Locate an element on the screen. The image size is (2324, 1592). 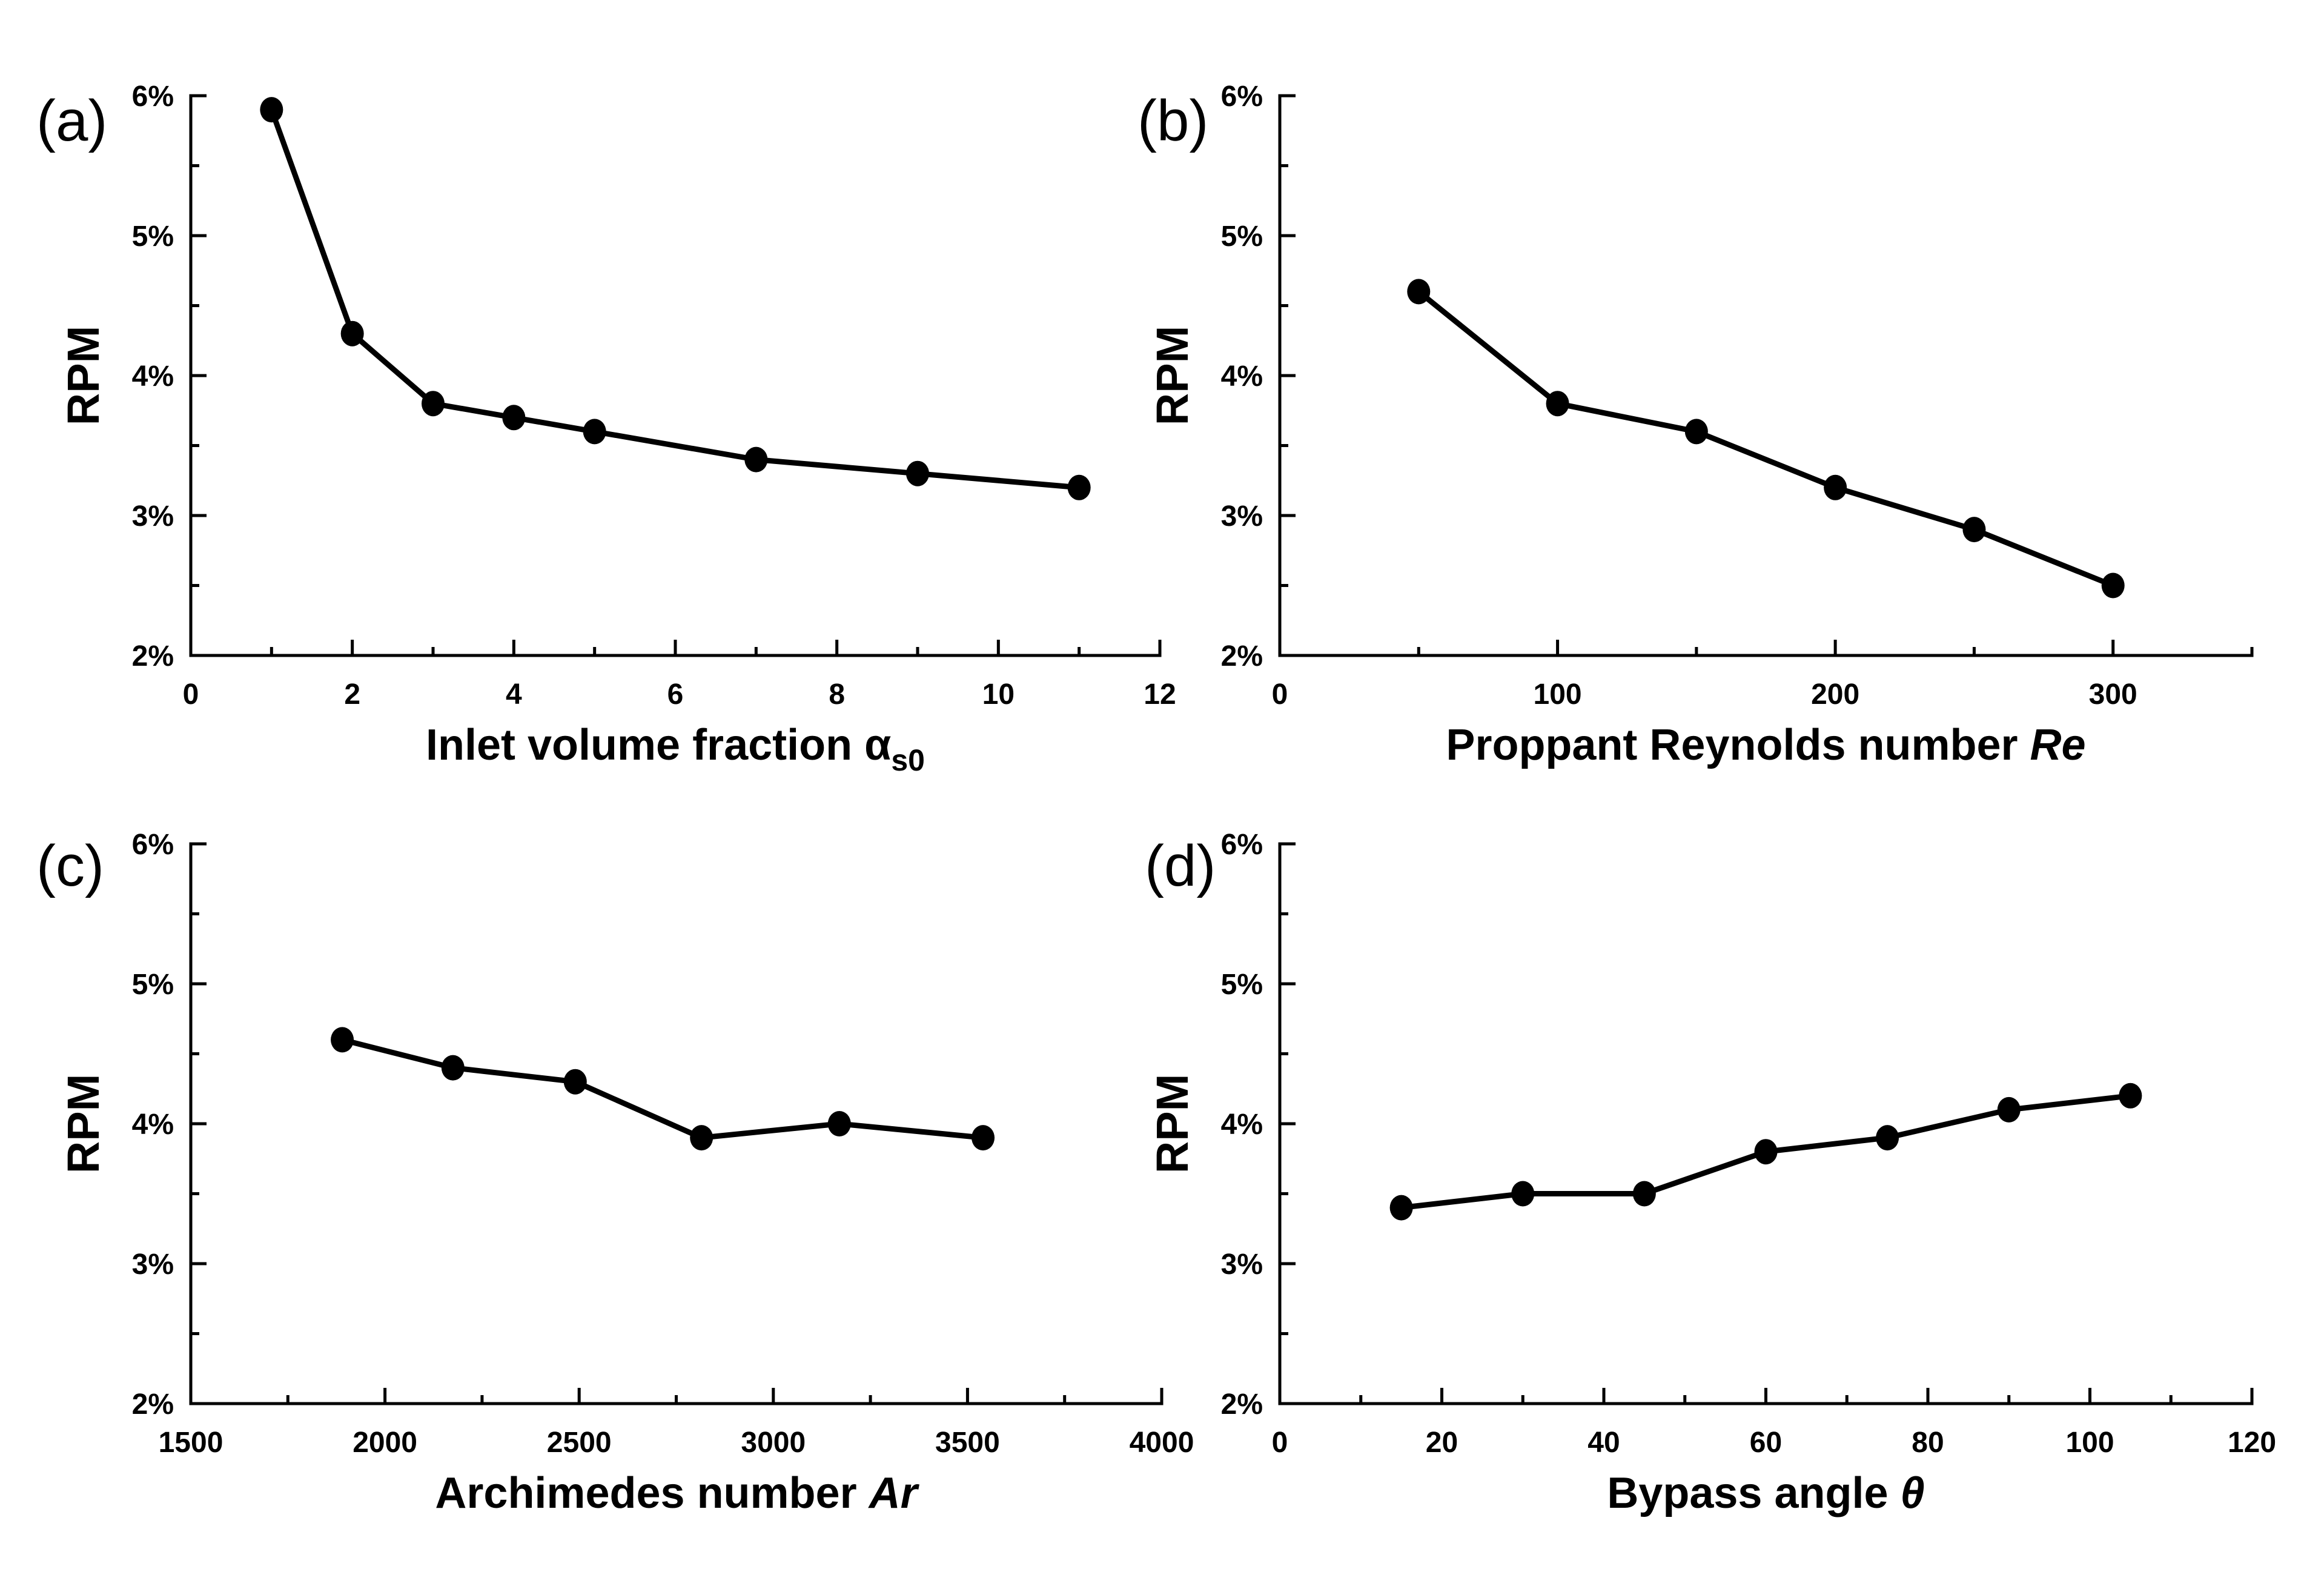
x-tick-label: 6 is located at coordinates (675, 694).